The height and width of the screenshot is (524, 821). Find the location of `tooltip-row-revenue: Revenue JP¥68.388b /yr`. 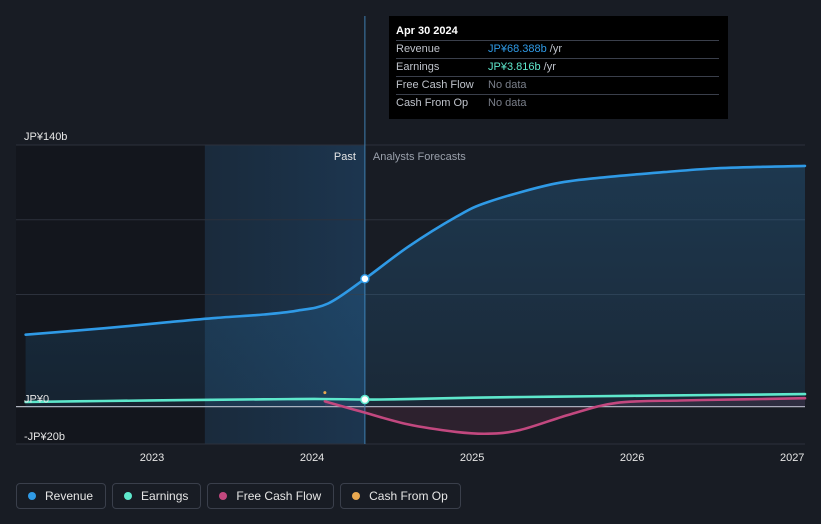

tooltip-row-revenue: Revenue JP¥68.388b /yr is located at coordinates (557, 49).